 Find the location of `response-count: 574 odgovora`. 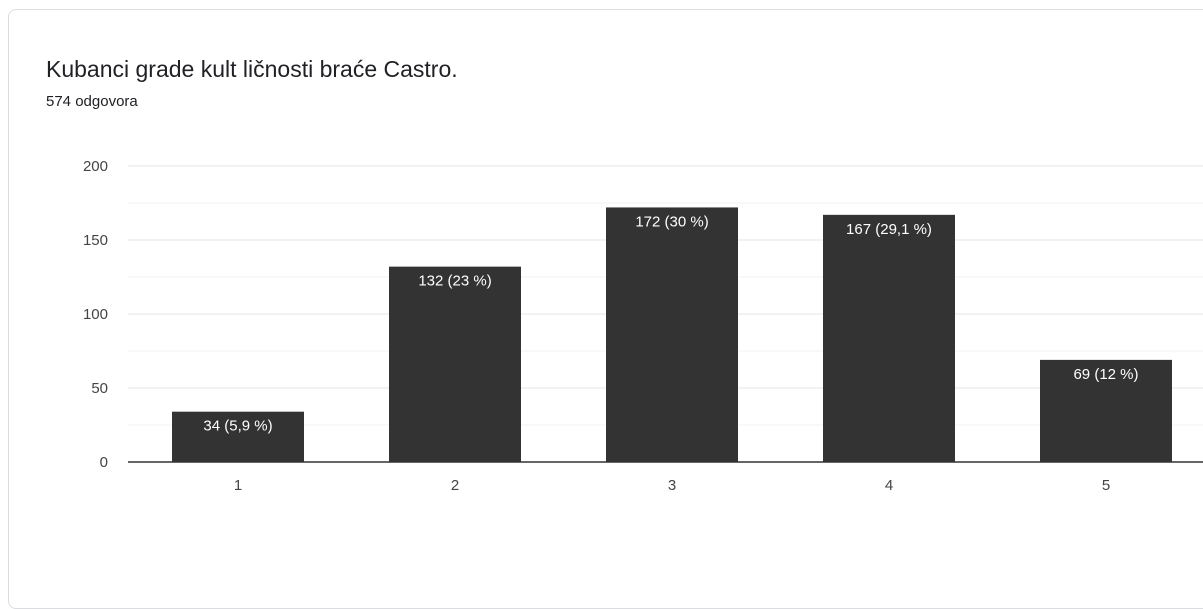

response-count: 574 odgovora is located at coordinates (92, 101).